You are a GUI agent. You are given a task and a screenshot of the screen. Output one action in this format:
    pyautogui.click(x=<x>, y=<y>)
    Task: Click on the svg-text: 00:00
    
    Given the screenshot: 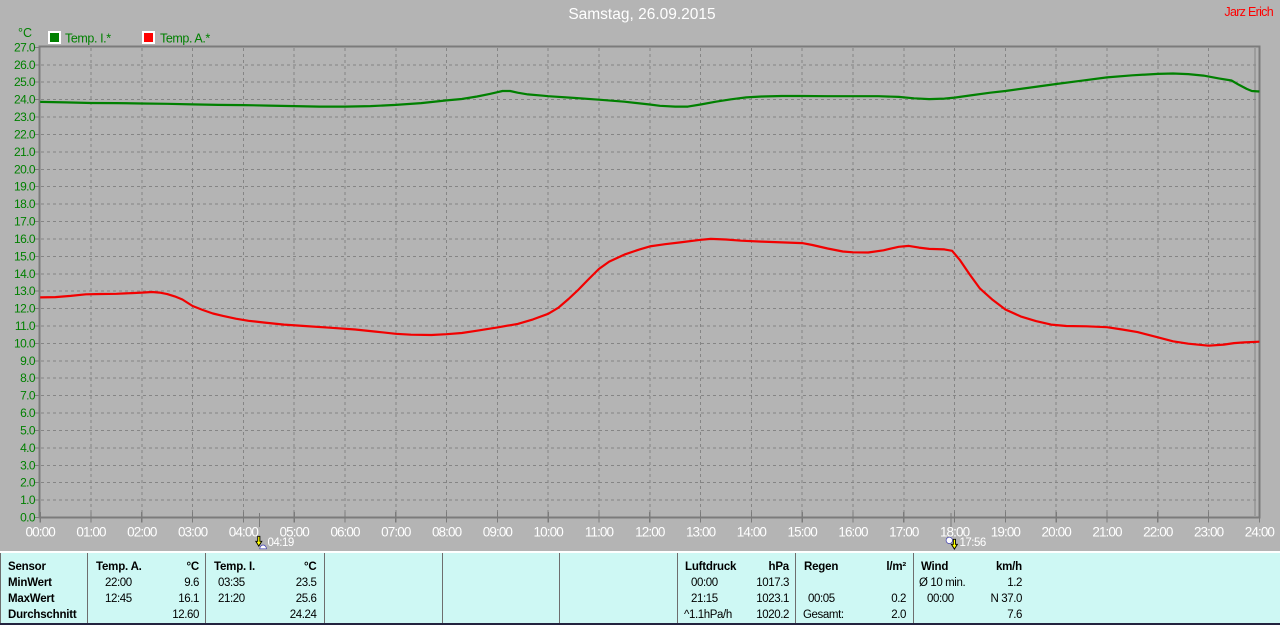 What is the action you would take?
    pyautogui.click(x=41, y=532)
    